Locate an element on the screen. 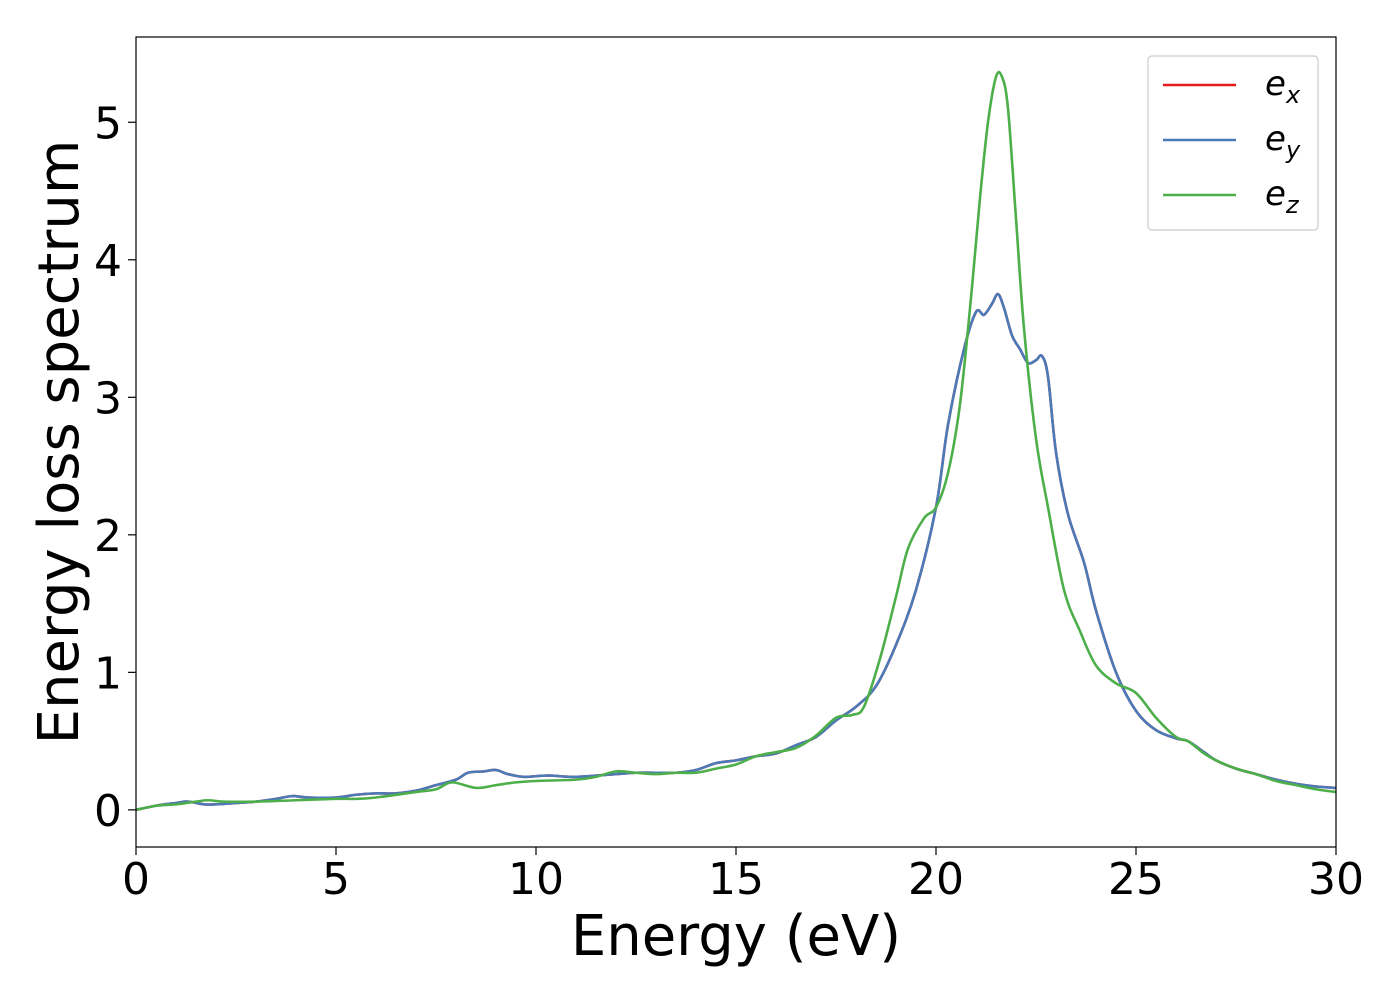 This screenshot has width=1400, height=1000. legend: e xe ye z is located at coordinates (1233, 143).